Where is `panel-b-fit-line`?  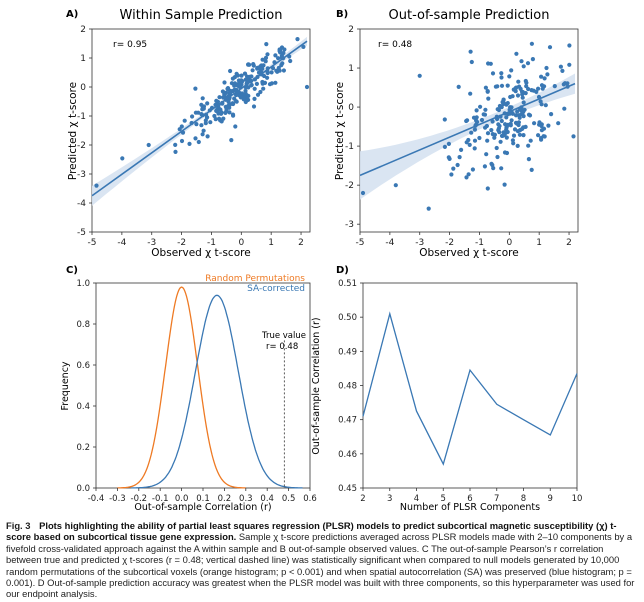
panel-b-fit-line is located at coordinates (467, 129).